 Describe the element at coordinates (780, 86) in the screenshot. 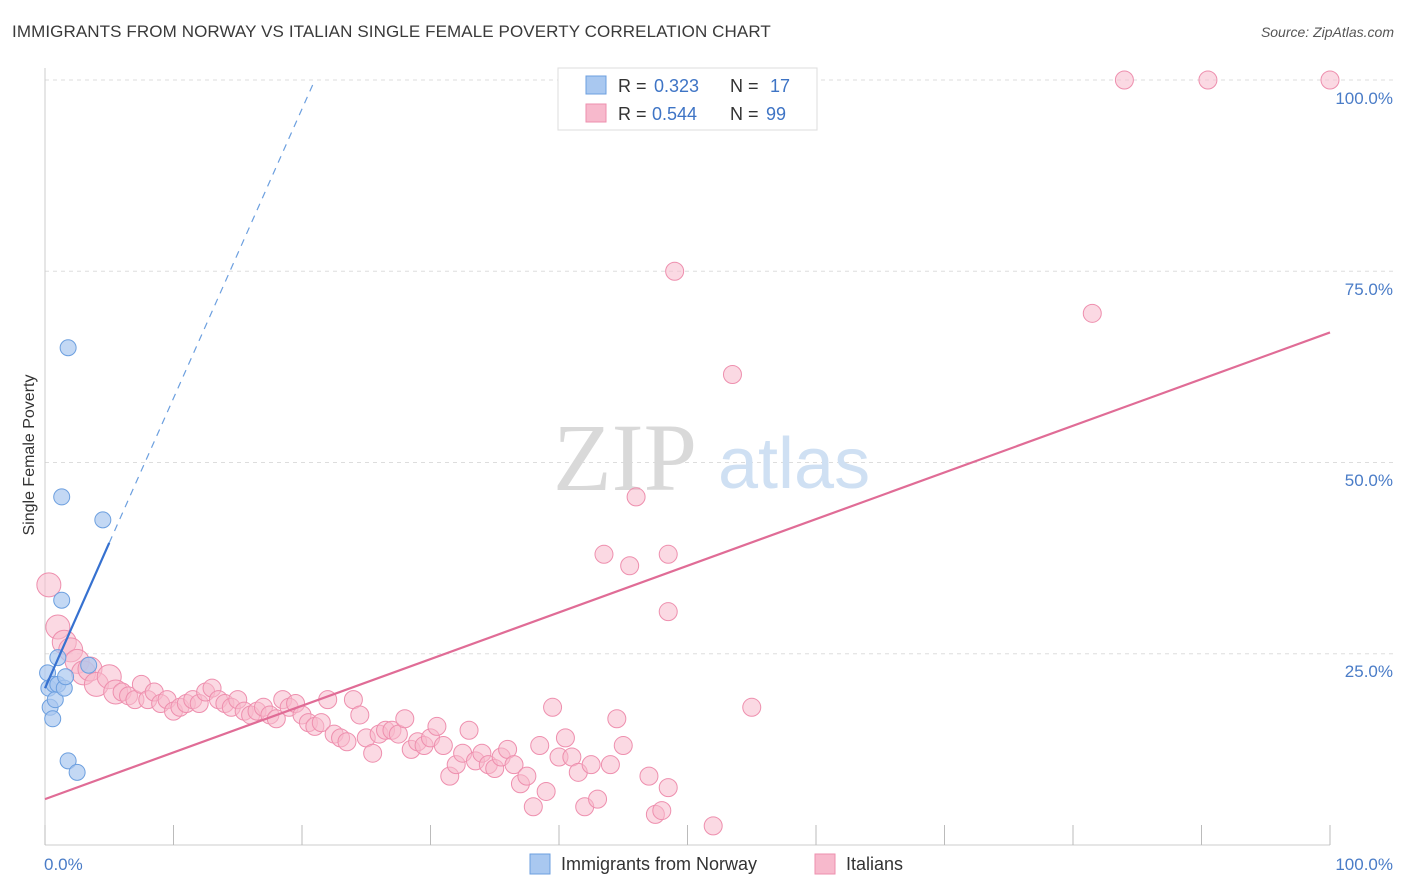

I see `legend-norway-n-value: 17` at that location.